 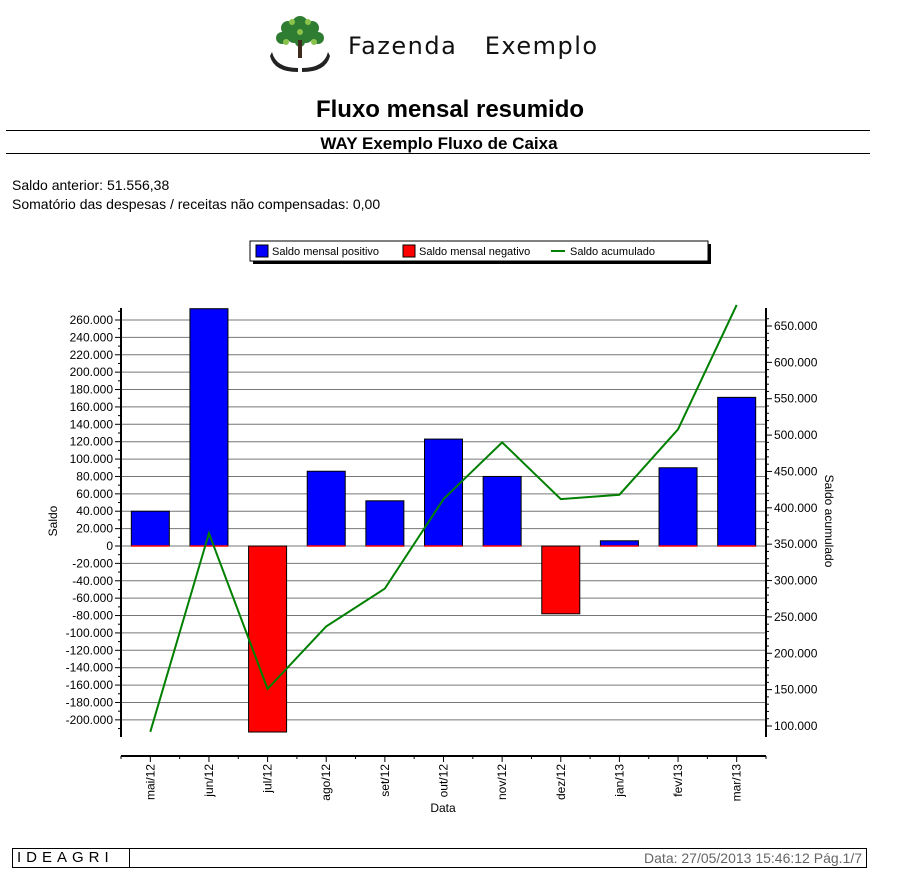 What do you see at coordinates (300, 44) in the screenshot?
I see `tree-hands-logo-icon` at bounding box center [300, 44].